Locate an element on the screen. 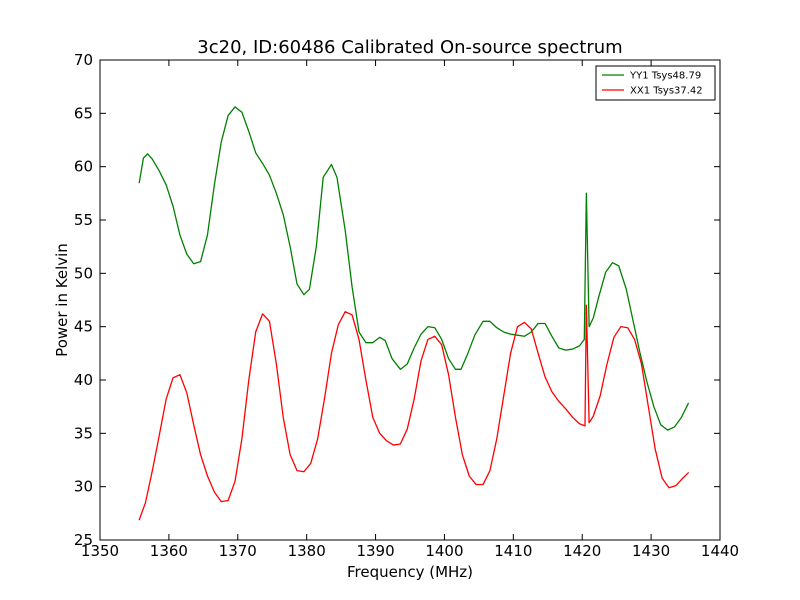  y-tick-label: 30 is located at coordinates (83, 487).